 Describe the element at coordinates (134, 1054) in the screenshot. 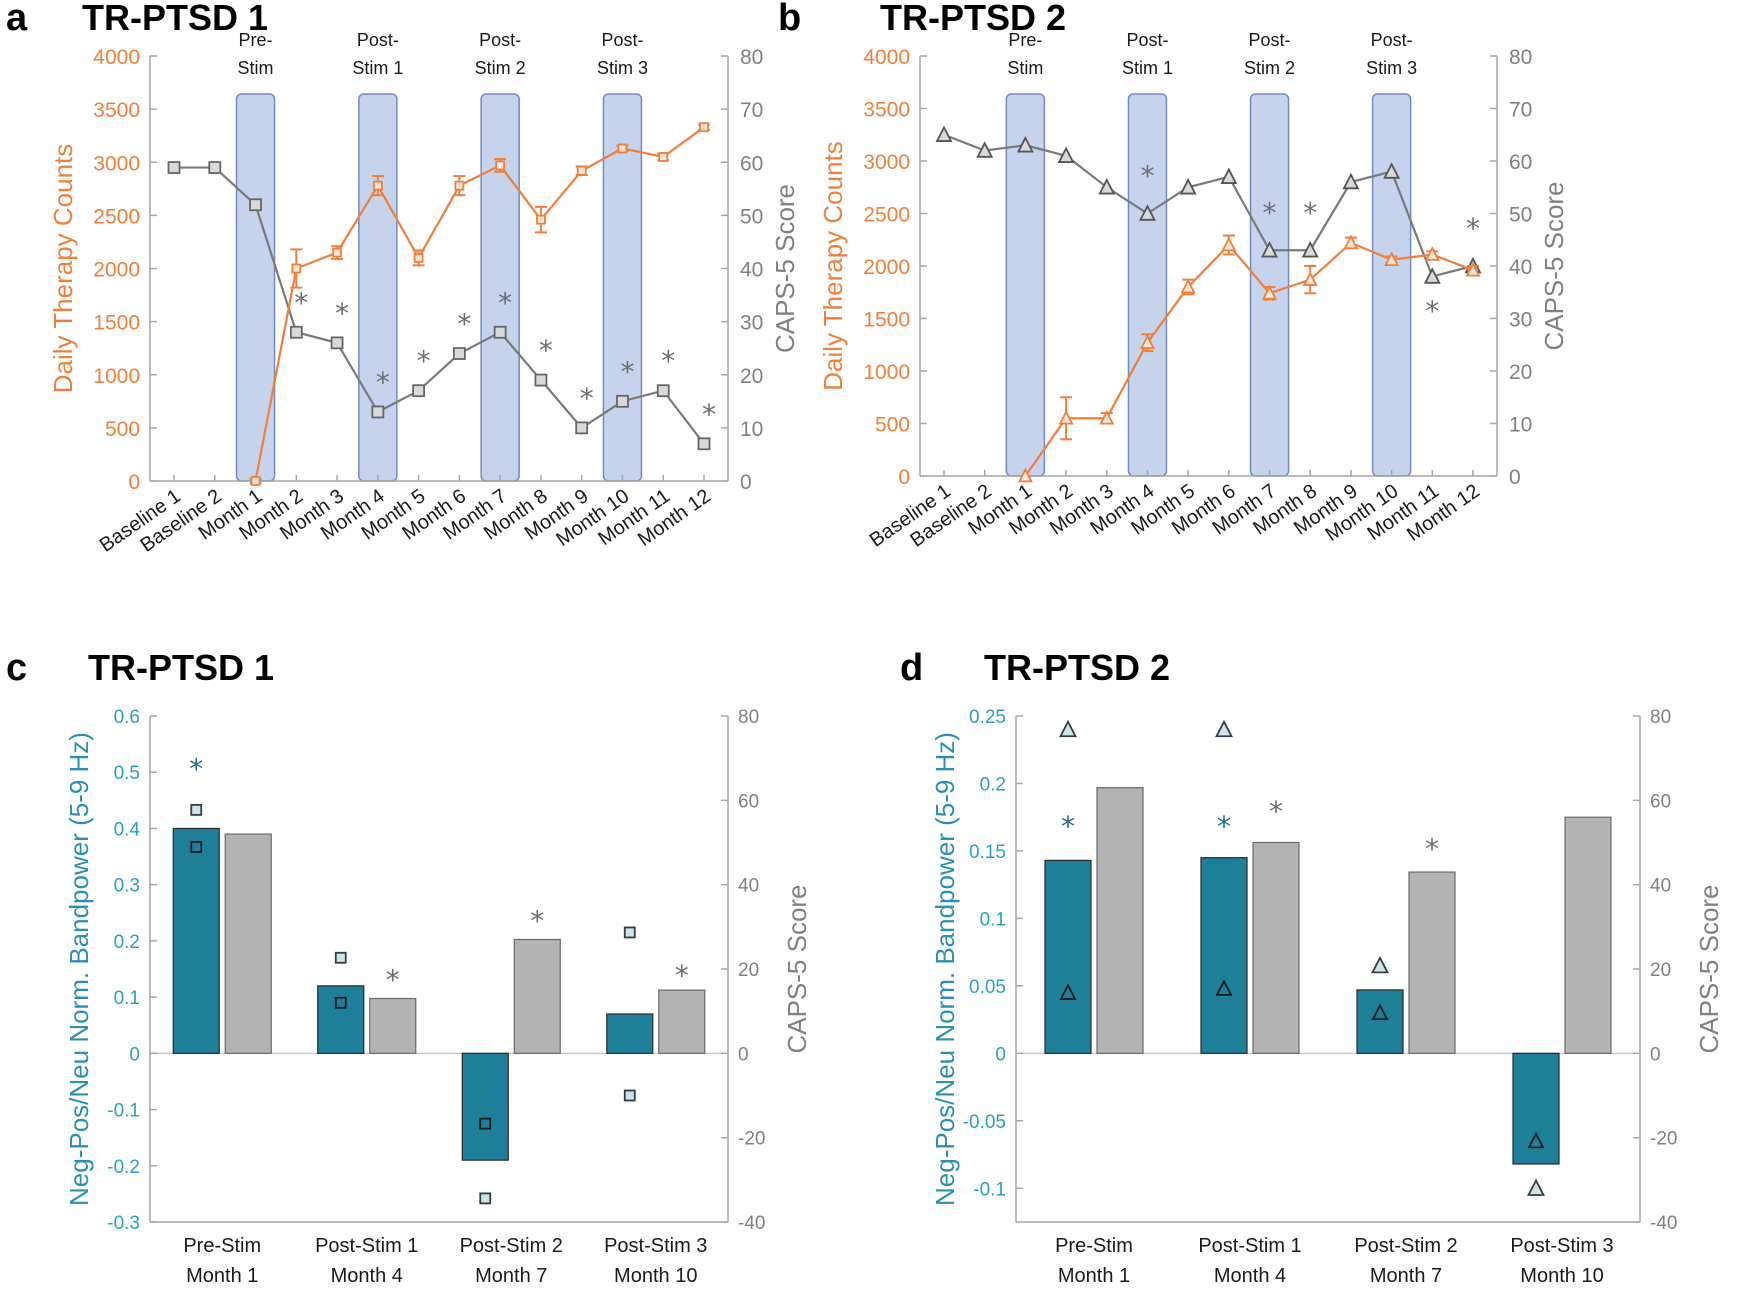

I see `y-tick-label: 0` at that location.